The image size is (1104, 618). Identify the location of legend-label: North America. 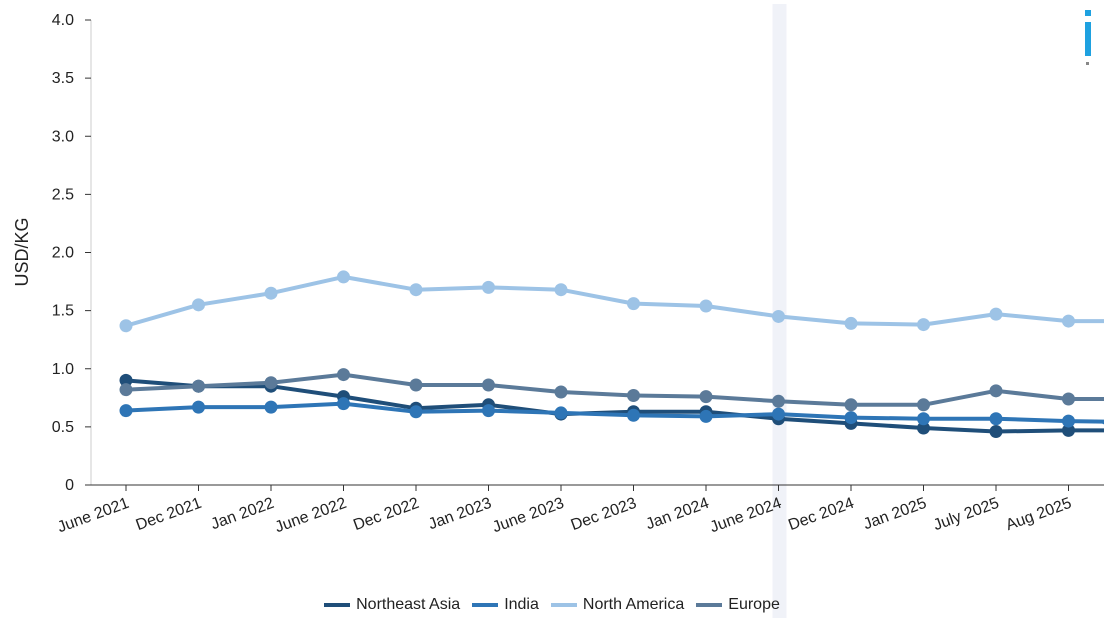
(633, 604).